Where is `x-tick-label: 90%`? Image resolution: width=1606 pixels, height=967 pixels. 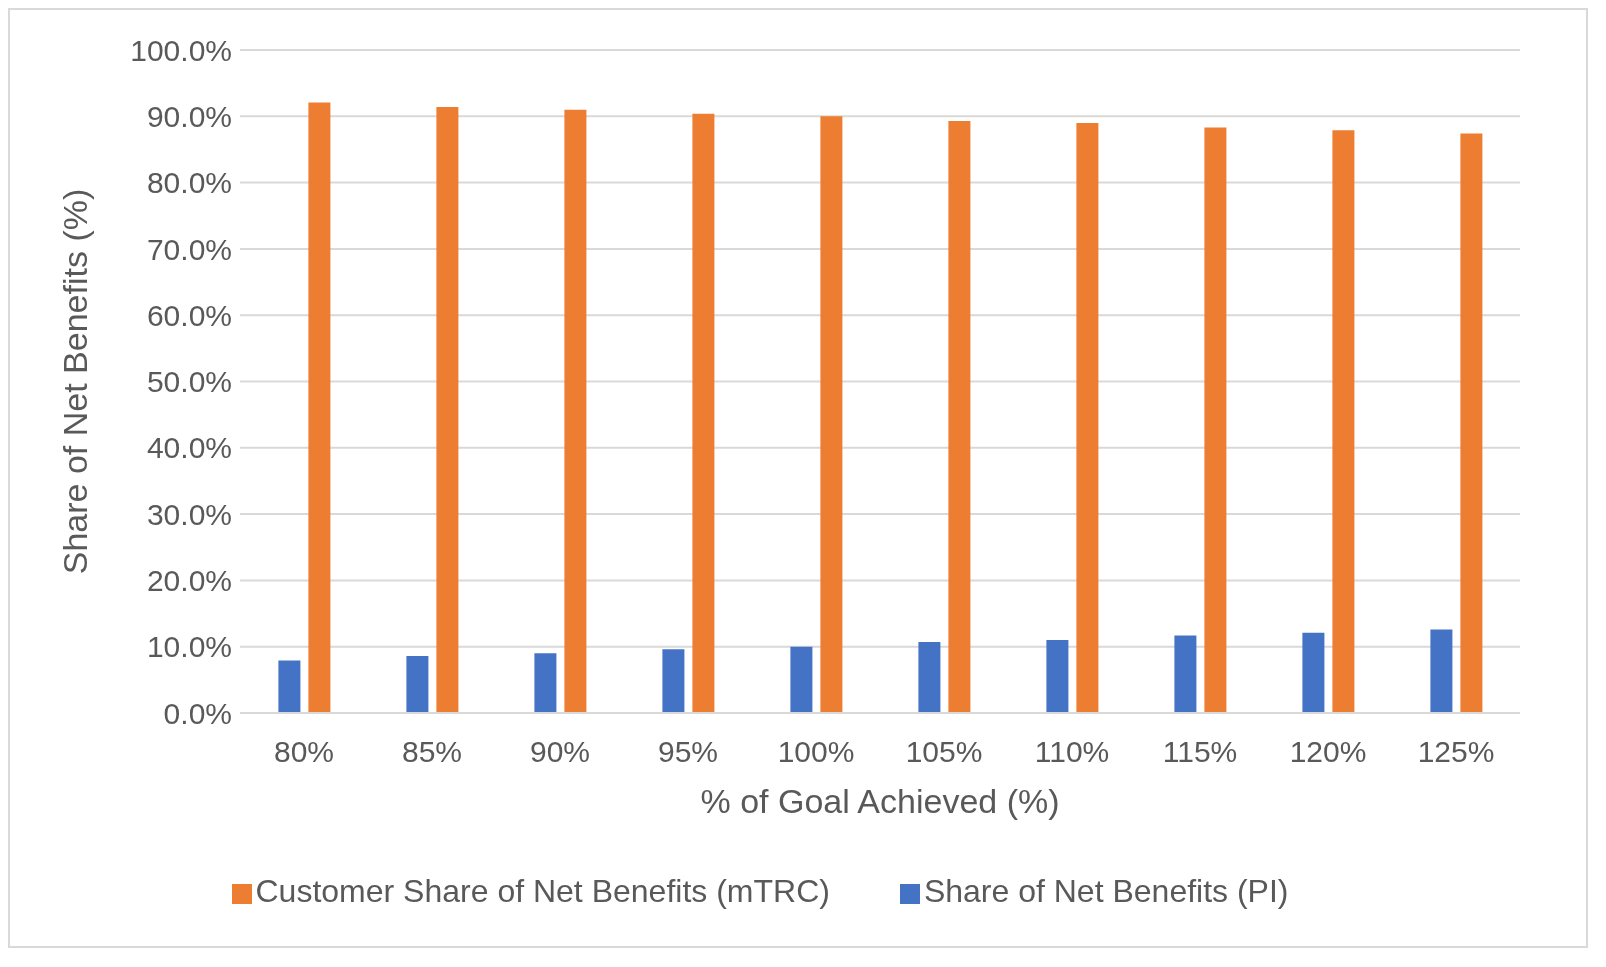 x-tick-label: 90% is located at coordinates (560, 752).